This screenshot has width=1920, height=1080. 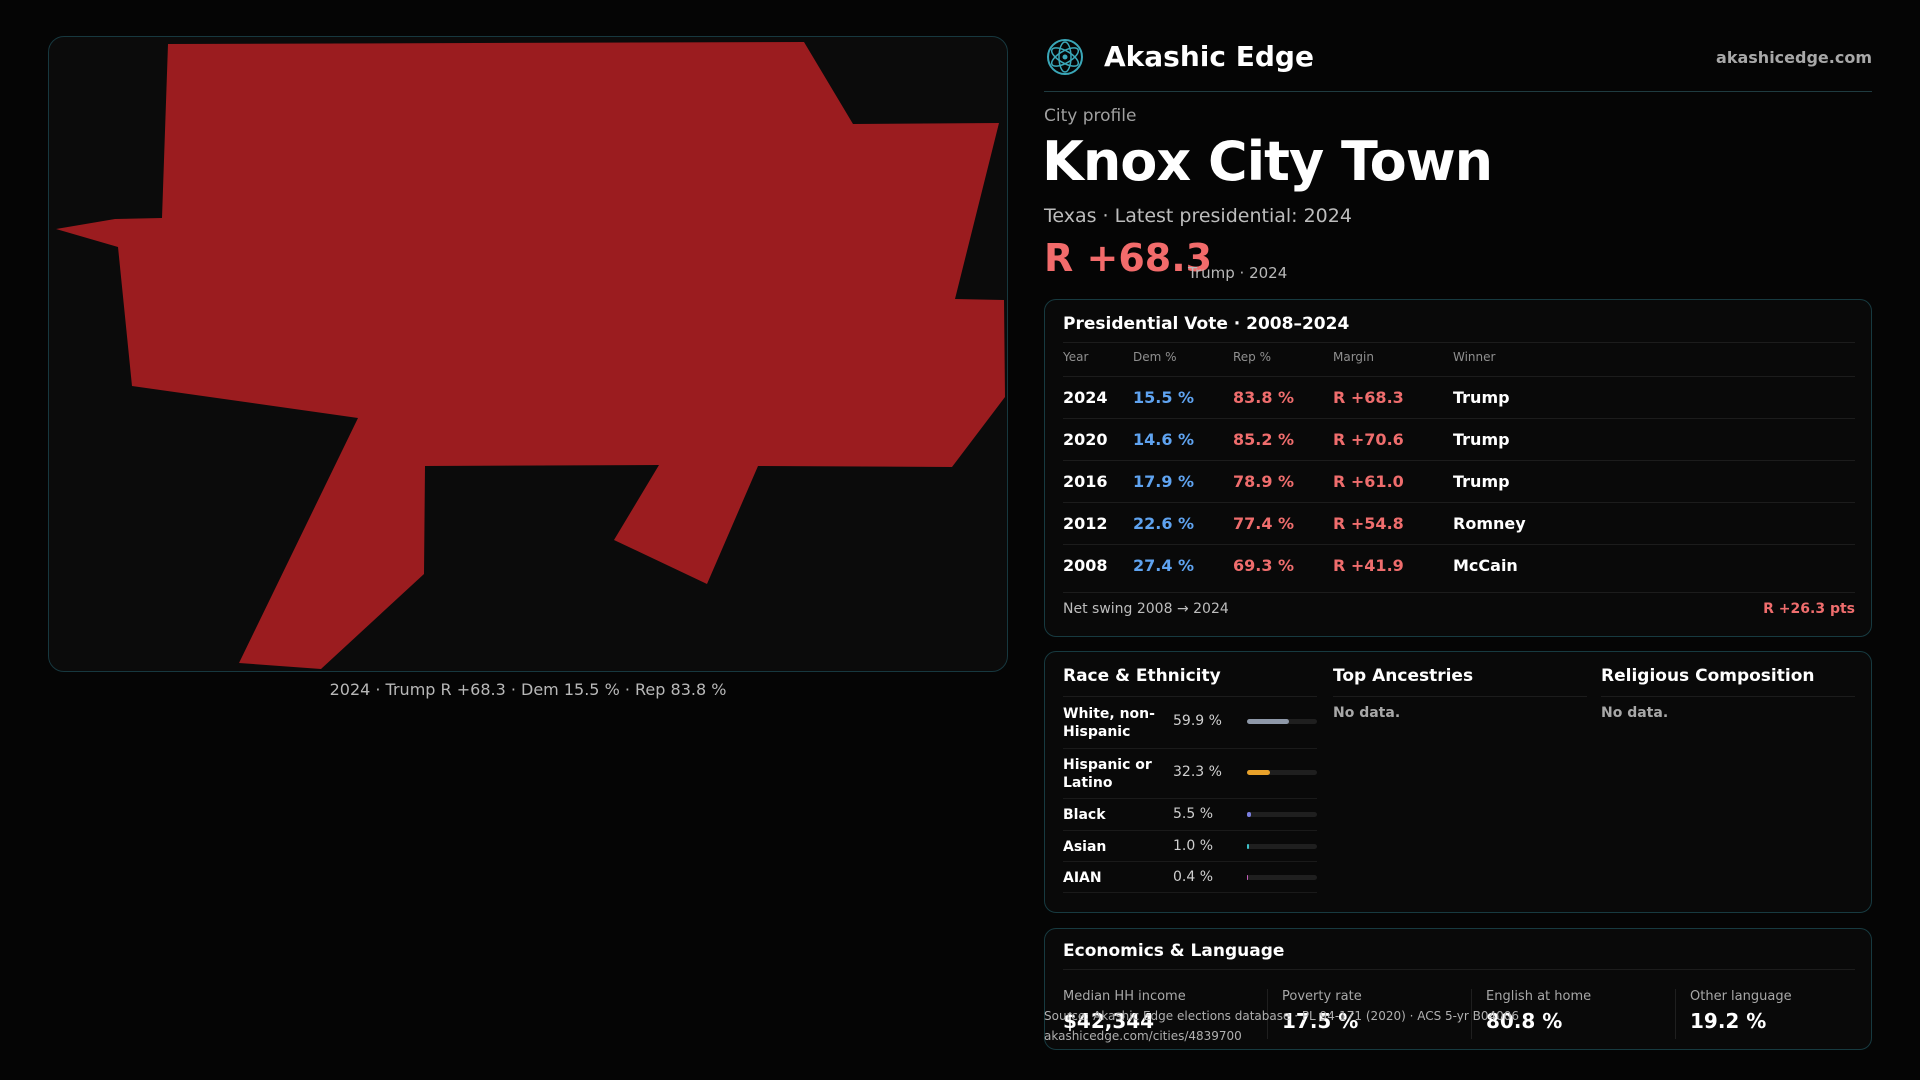 I want to click on top-ancestries-title: Top Ancestries, so click(x=1460, y=681).